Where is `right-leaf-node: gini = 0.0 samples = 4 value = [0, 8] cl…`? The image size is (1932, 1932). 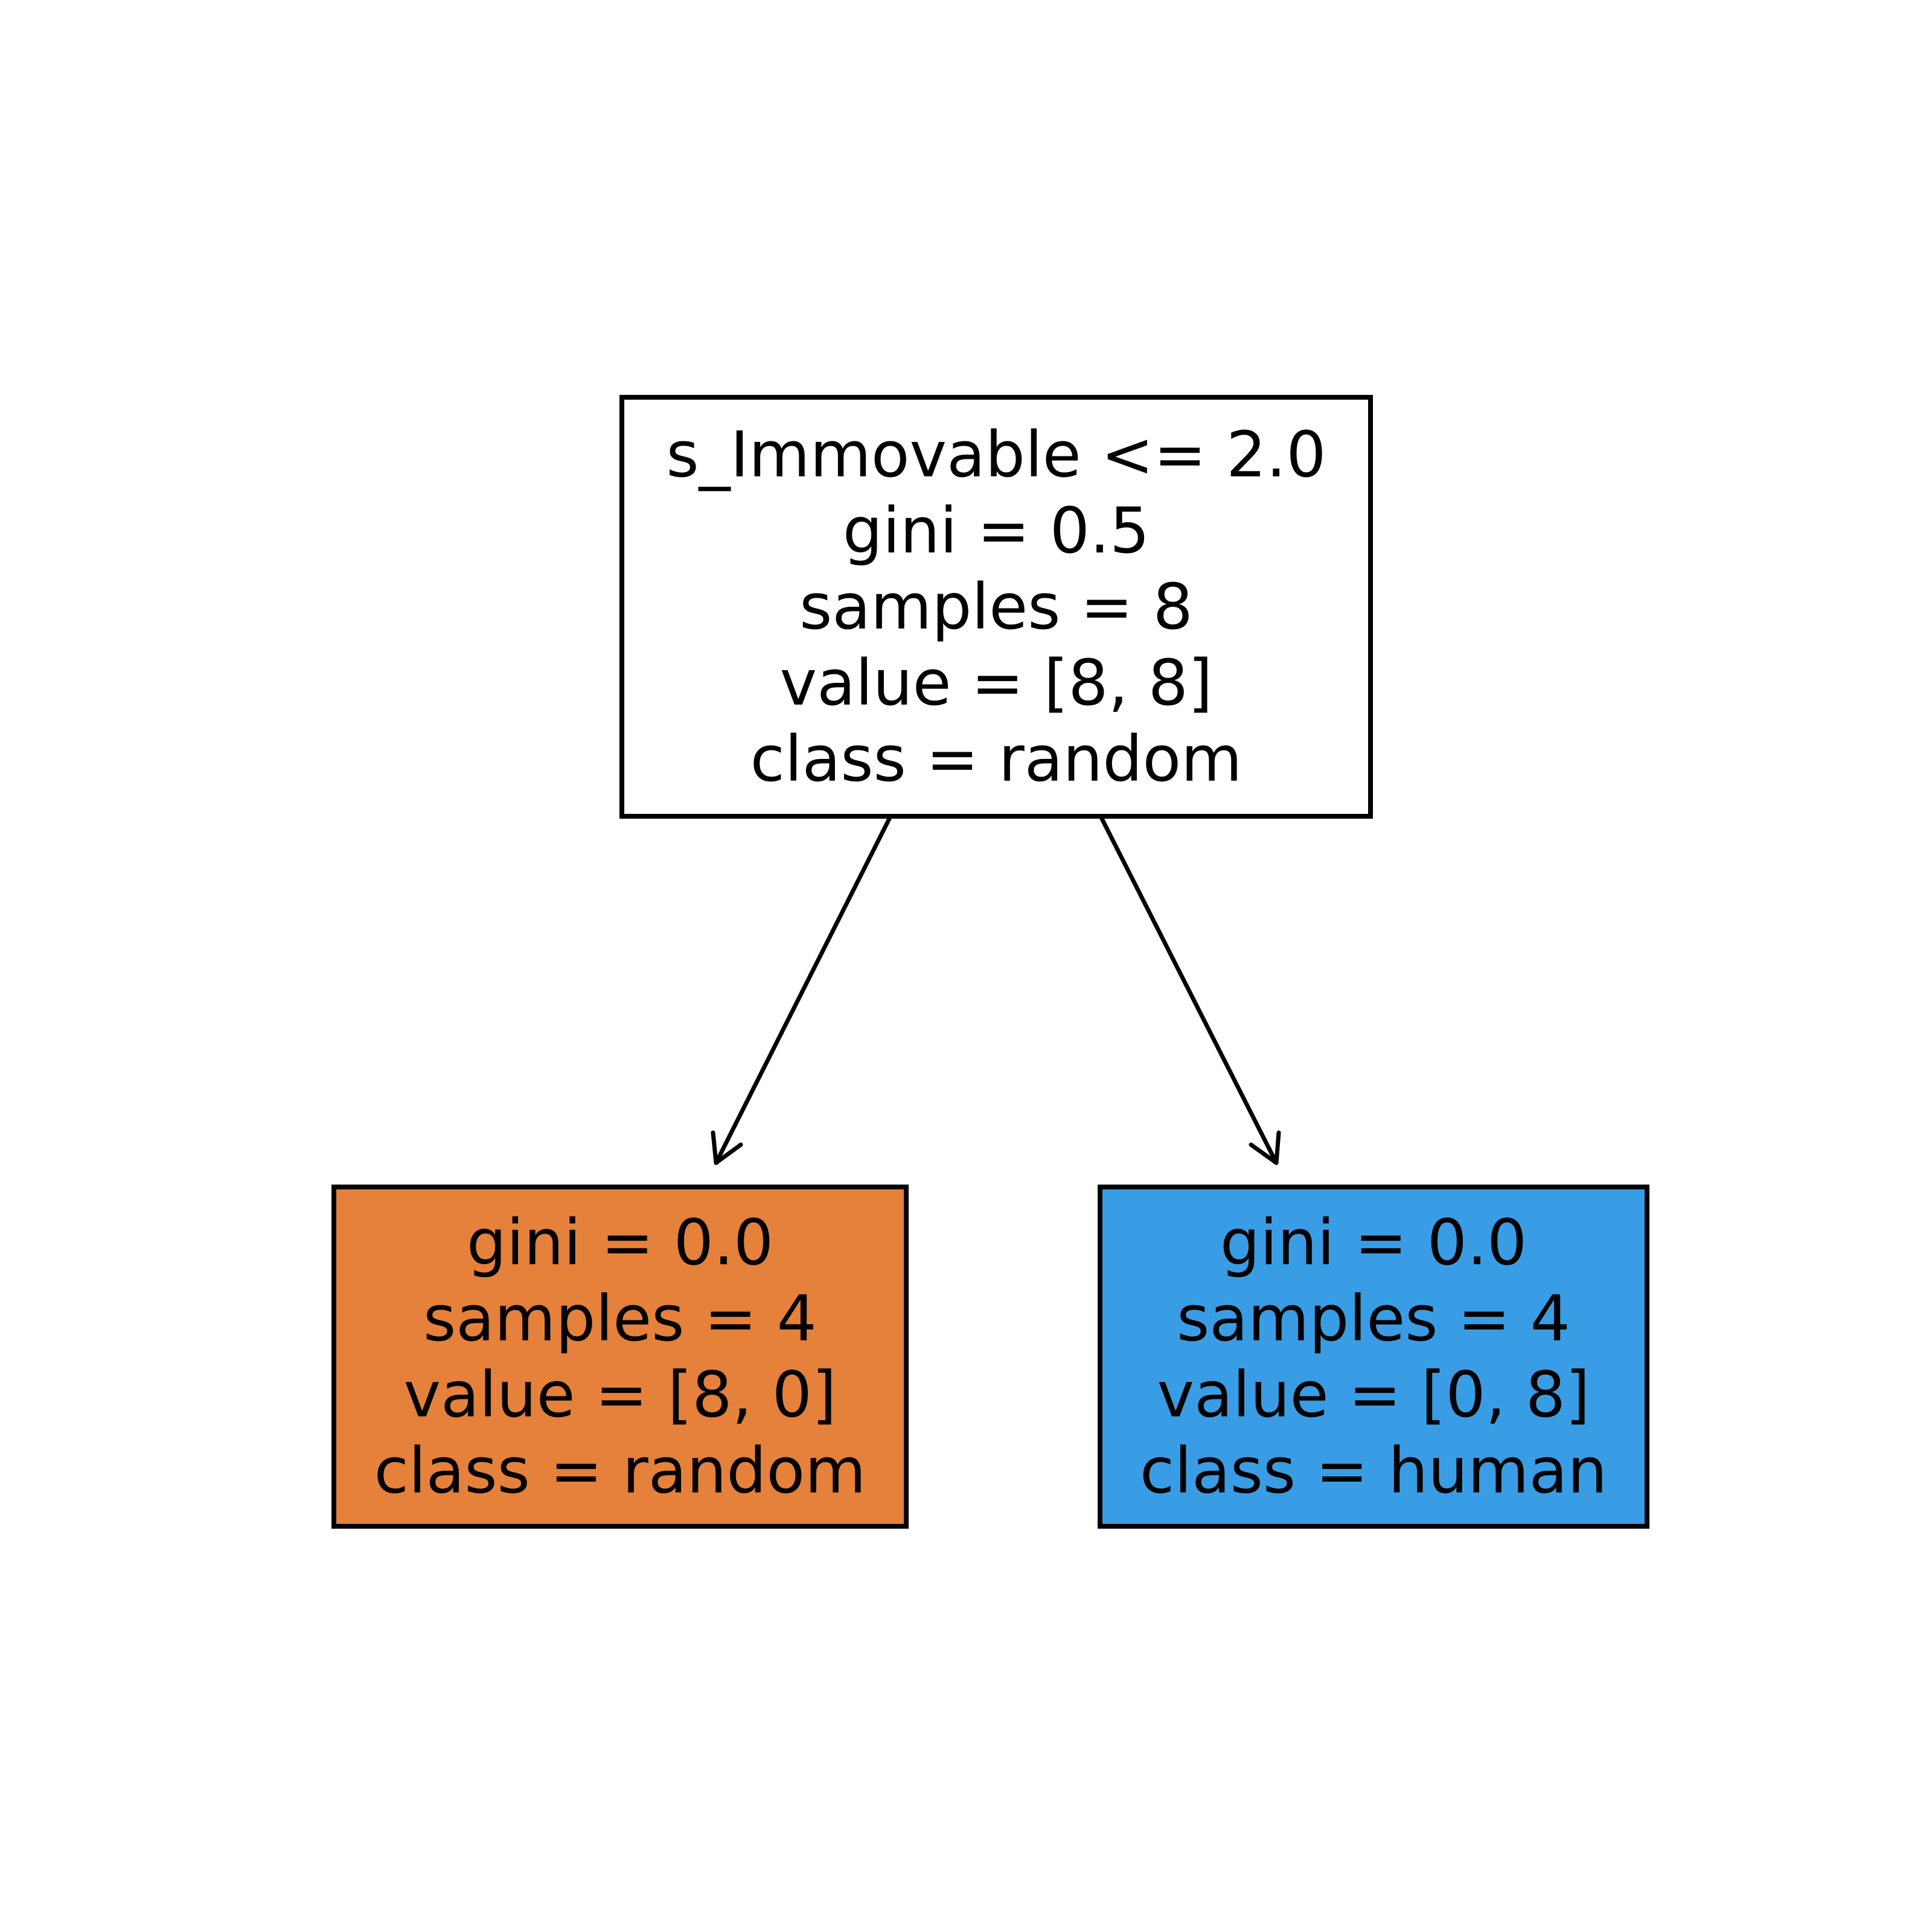 right-leaf-node: gini = 0.0 samples = 4 value = [0, 8] cl… is located at coordinates (1373, 1357).